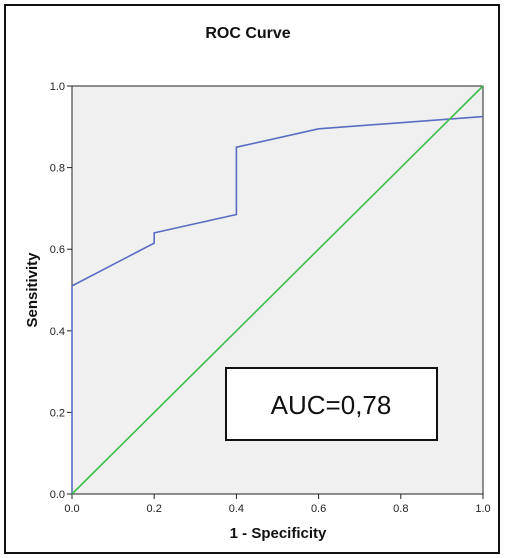  What do you see at coordinates (57, 495) in the screenshot?
I see `y-tick-label-0: 0.0` at bounding box center [57, 495].